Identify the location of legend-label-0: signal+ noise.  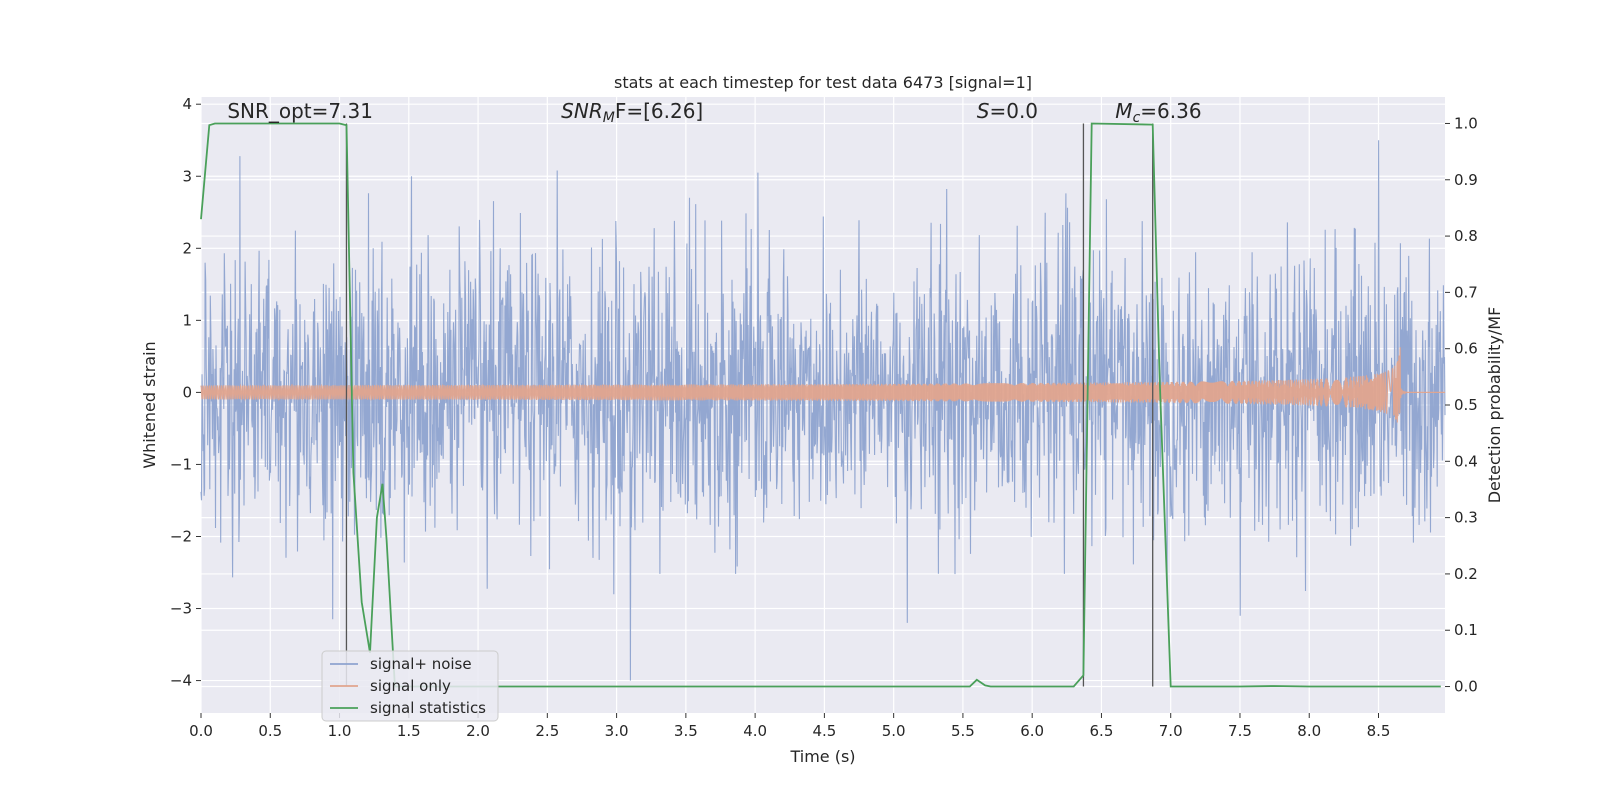
(421, 664).